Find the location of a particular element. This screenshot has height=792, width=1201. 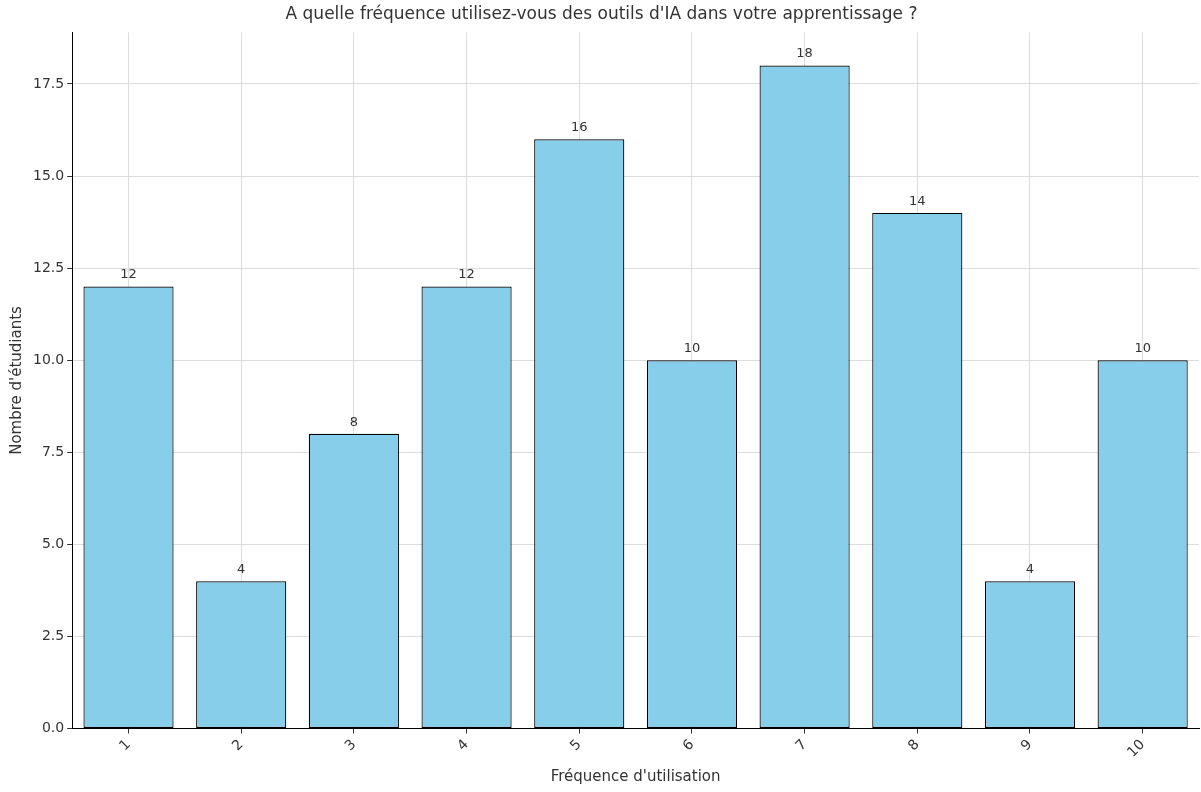

x-tick-label: 4 is located at coordinates (462, 744).